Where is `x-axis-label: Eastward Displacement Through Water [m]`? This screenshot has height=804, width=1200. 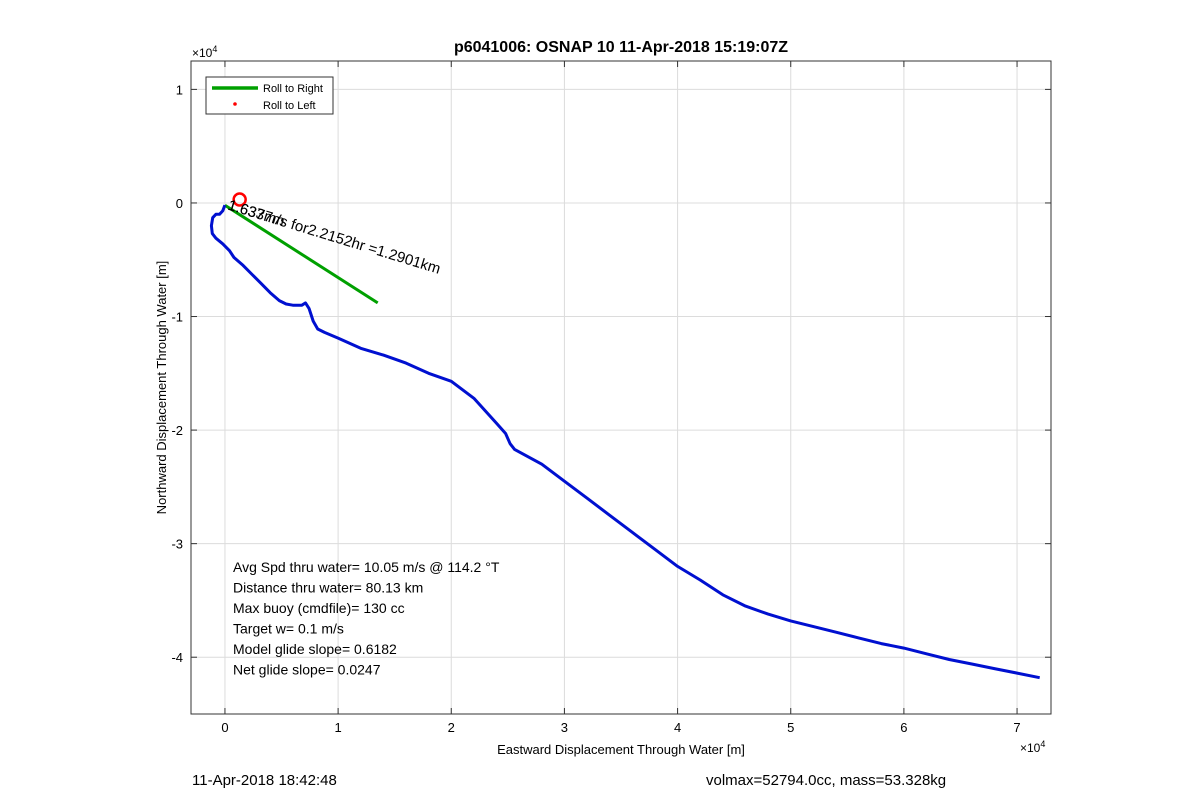 x-axis-label: Eastward Displacement Through Water [m] is located at coordinates (621, 749).